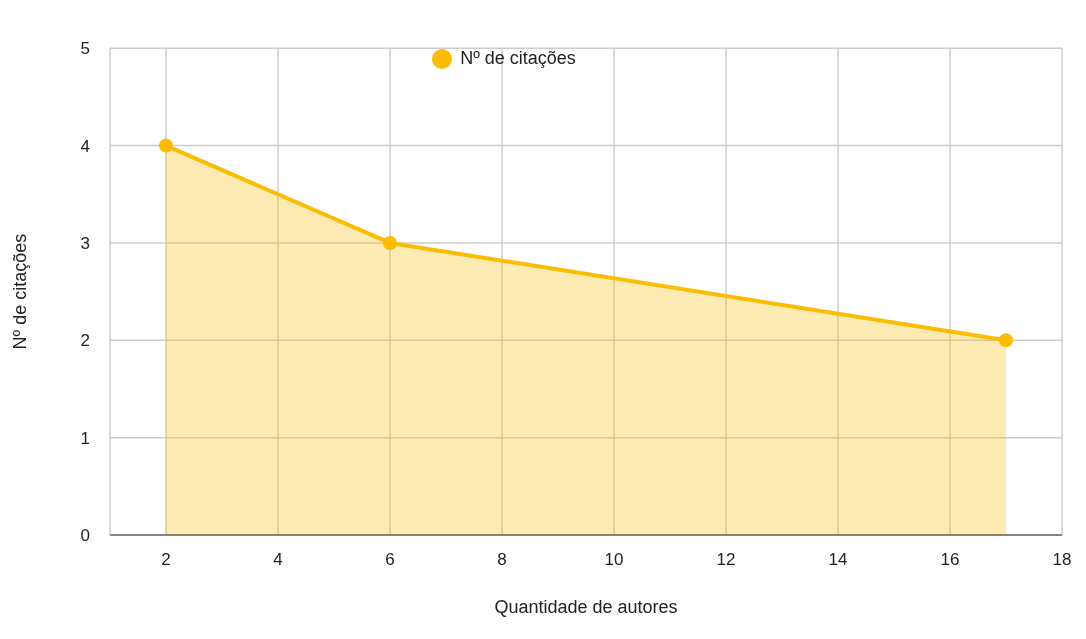 Image resolution: width=1086 pixels, height=639 pixels. Describe the element at coordinates (85, 49) in the screenshot. I see `y-tick-label: 5` at that location.